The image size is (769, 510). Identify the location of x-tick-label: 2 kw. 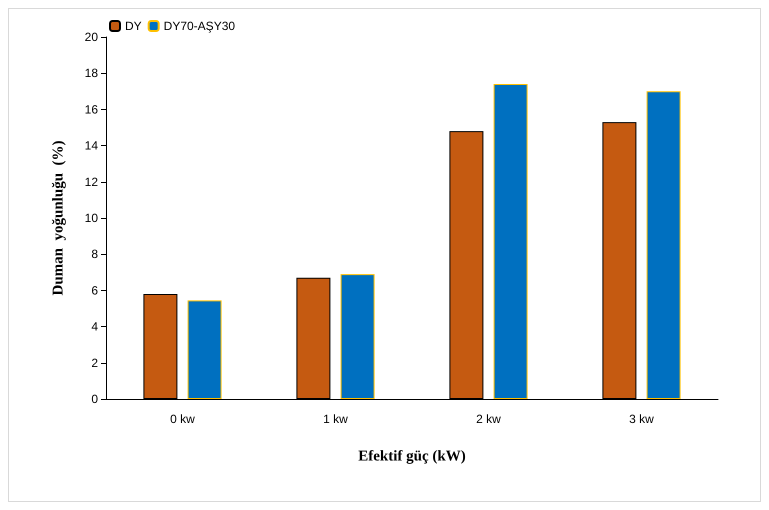
(489, 419).